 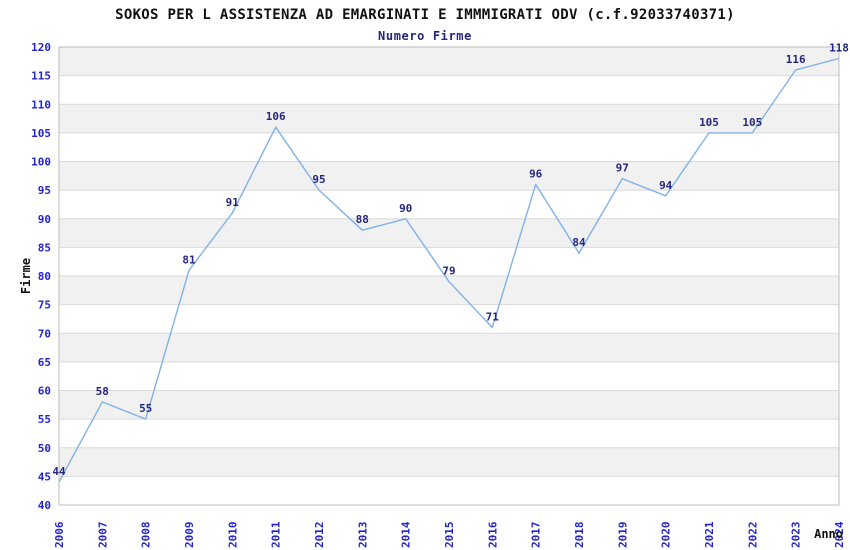 What do you see at coordinates (536, 173) in the screenshot?
I see `data-label: 96` at bounding box center [536, 173].